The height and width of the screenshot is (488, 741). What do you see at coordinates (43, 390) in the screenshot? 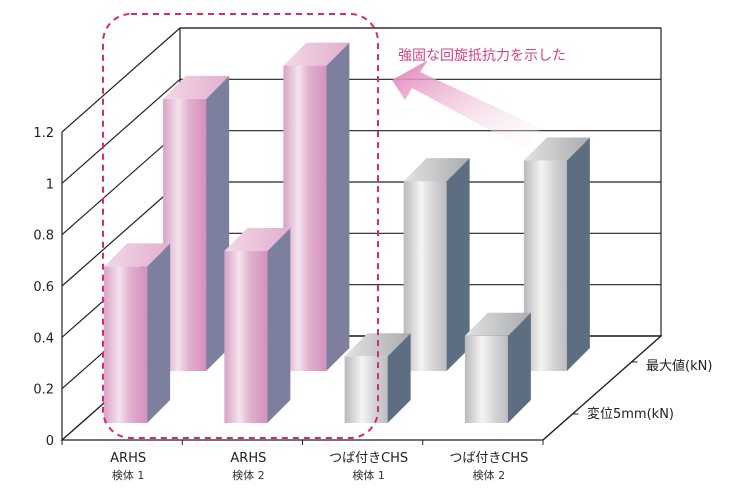
I see `y-tick-label: 0.2` at bounding box center [43, 390].